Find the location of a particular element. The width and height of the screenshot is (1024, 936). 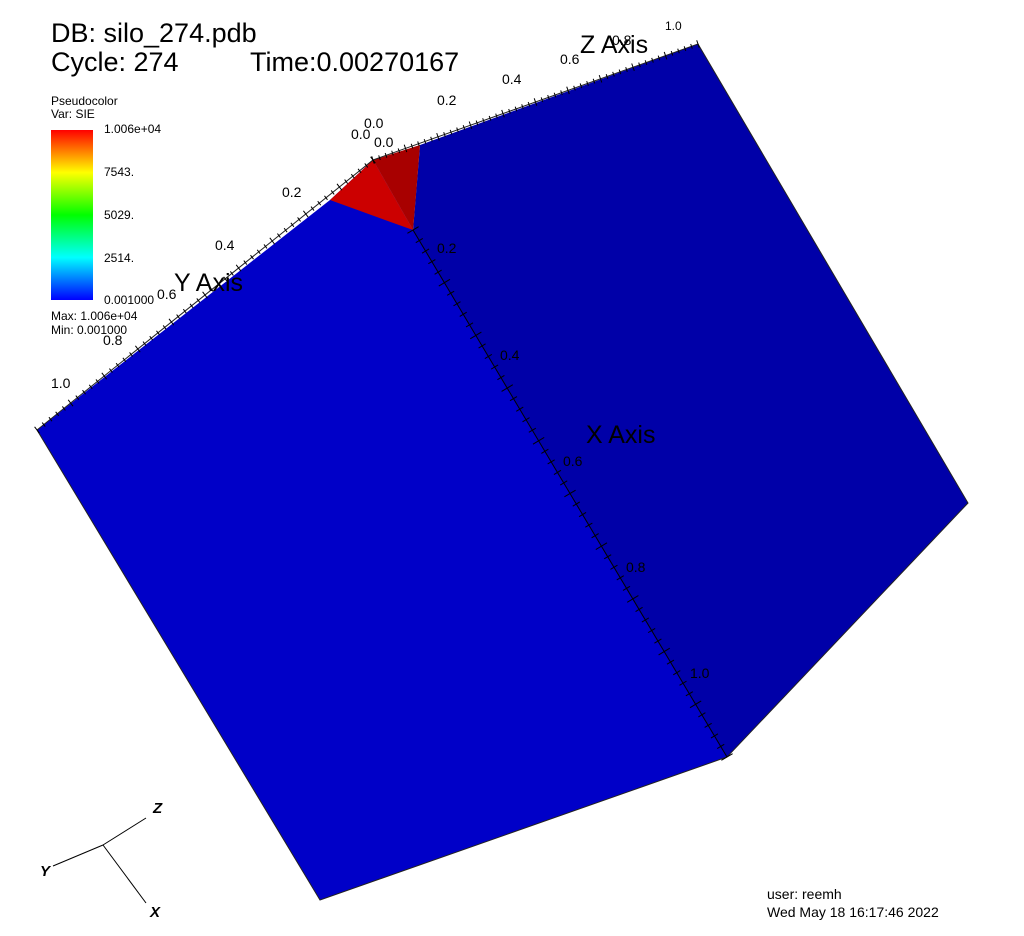

x-tick-label: 1.0 is located at coordinates (700, 673).